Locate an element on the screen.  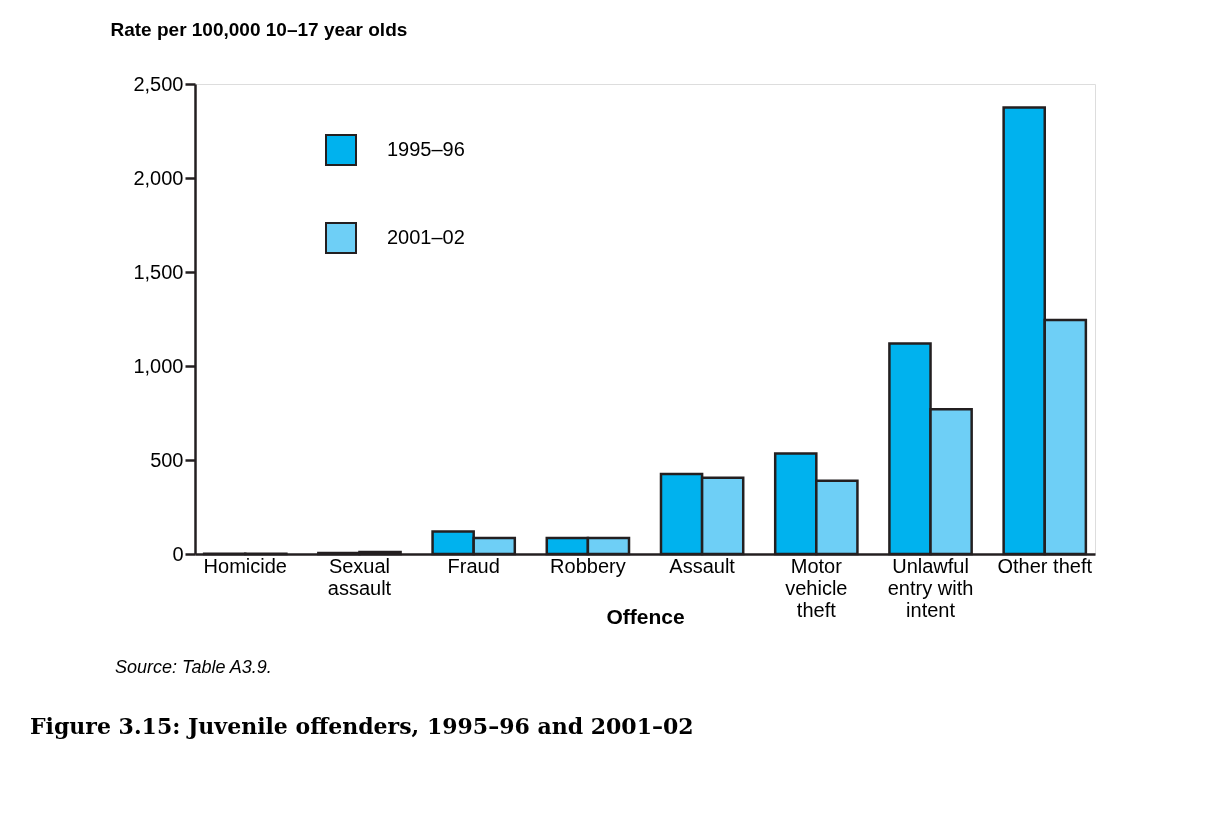
x-tick-label: Robbery is located at coordinates (588, 565).